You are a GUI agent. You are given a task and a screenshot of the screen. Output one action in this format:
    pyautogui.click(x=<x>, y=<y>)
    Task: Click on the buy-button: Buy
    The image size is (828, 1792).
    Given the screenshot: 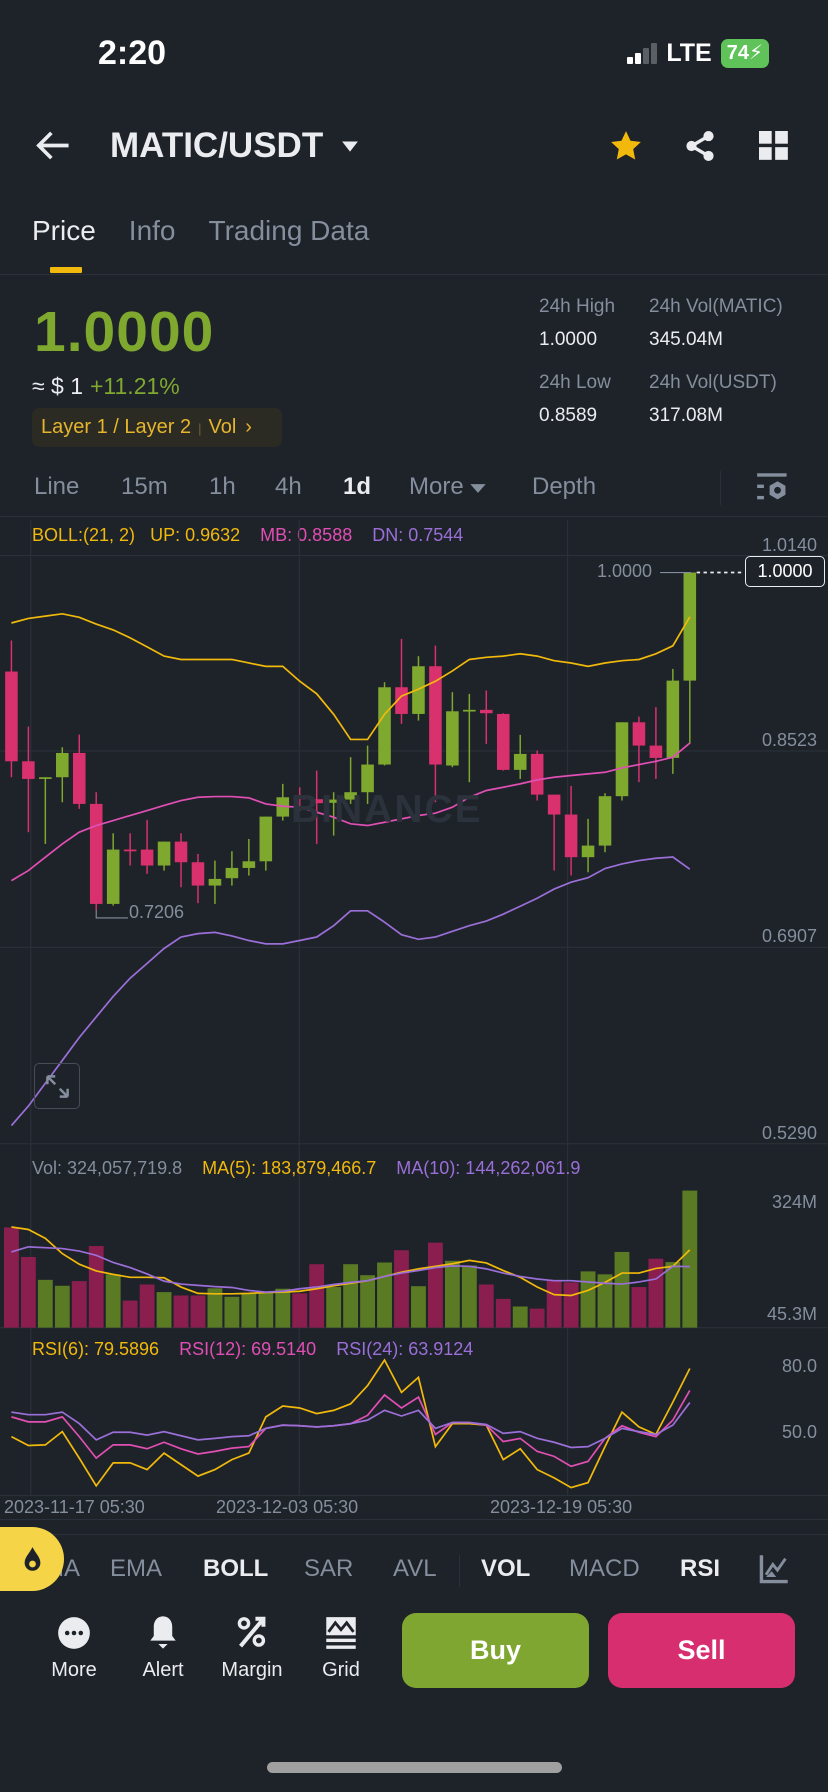 What is the action you would take?
    pyautogui.click(x=495, y=1650)
    